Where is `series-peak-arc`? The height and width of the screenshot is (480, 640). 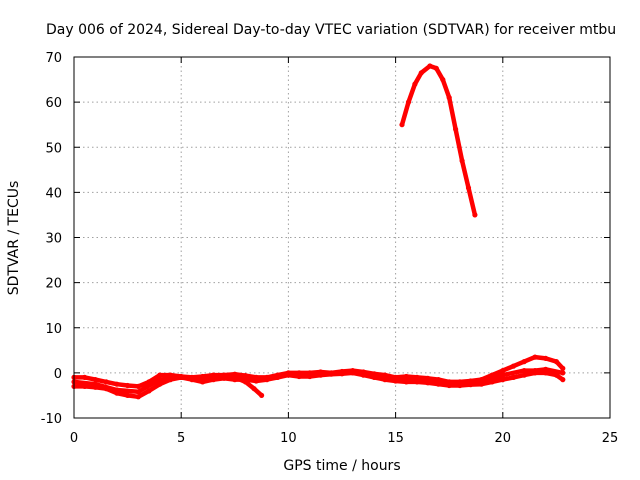 series-peak-arc is located at coordinates (438, 140).